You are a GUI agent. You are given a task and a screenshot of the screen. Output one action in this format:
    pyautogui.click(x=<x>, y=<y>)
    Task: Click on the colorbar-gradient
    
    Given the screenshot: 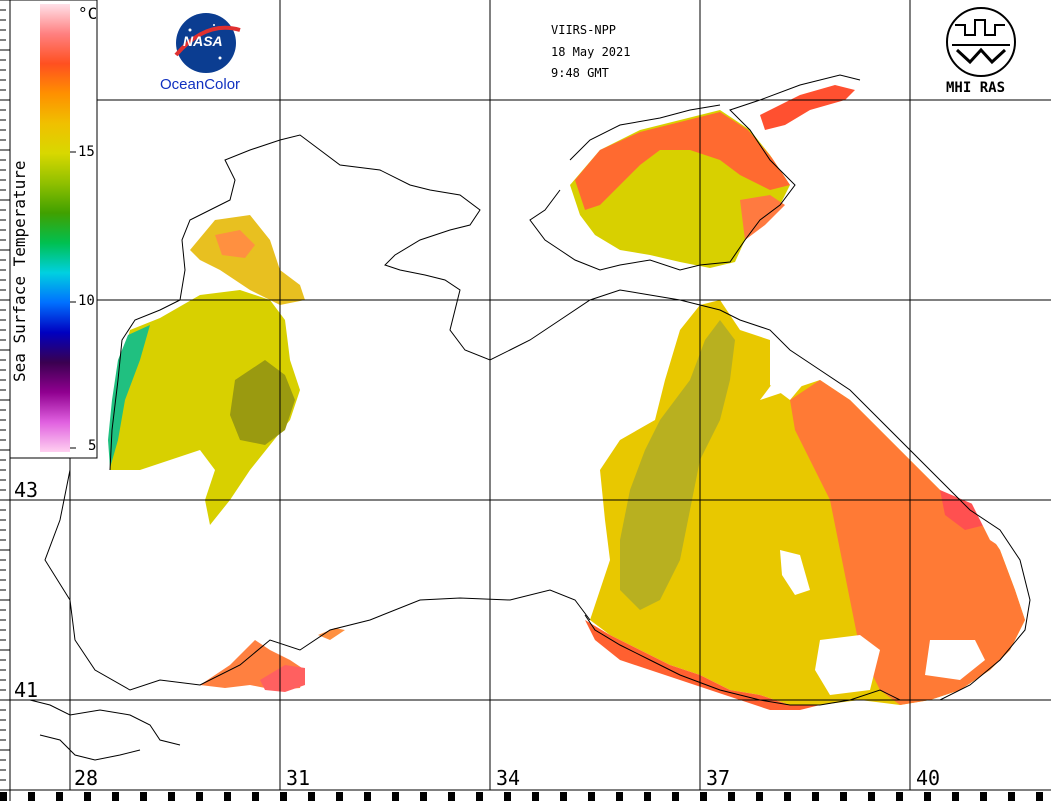 What is the action you would take?
    pyautogui.click(x=55, y=228)
    